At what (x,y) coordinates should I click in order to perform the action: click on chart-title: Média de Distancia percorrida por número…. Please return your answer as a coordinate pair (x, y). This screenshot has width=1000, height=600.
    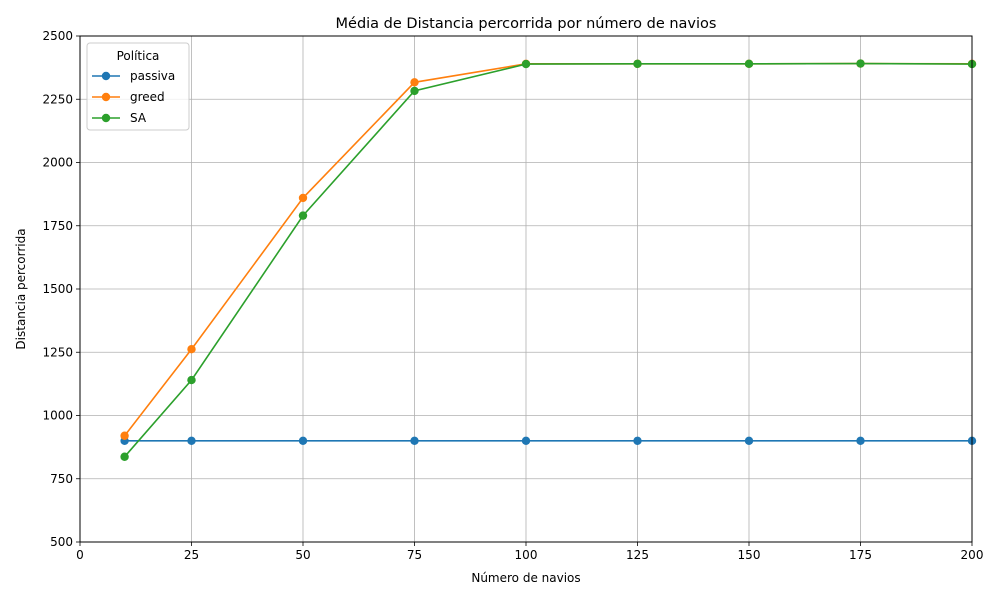
    Looking at the image, I should click on (526, 24).